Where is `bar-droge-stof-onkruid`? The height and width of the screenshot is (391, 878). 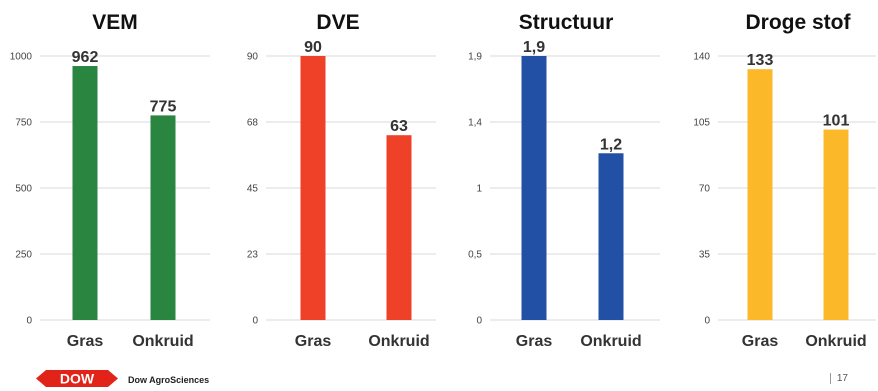 bar-droge-stof-onkruid is located at coordinates (836, 224).